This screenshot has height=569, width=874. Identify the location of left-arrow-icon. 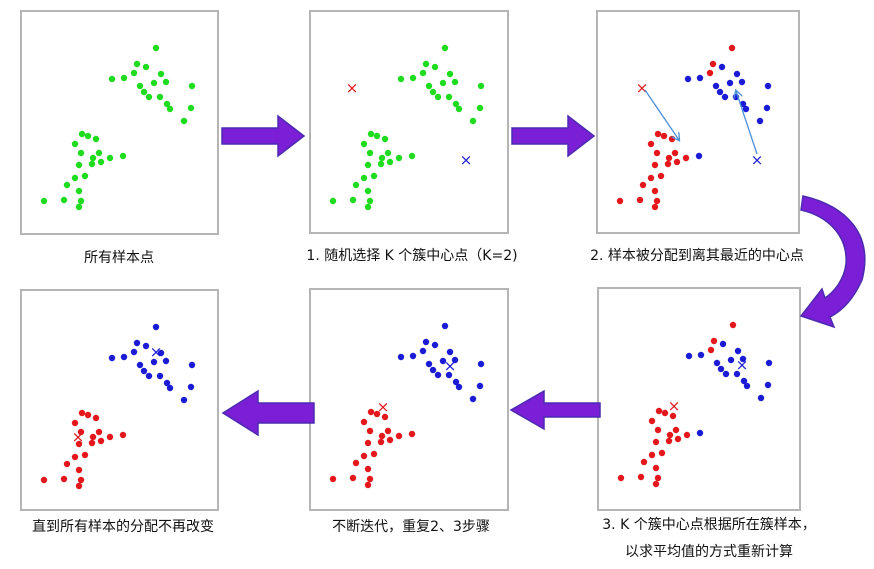
(268, 413).